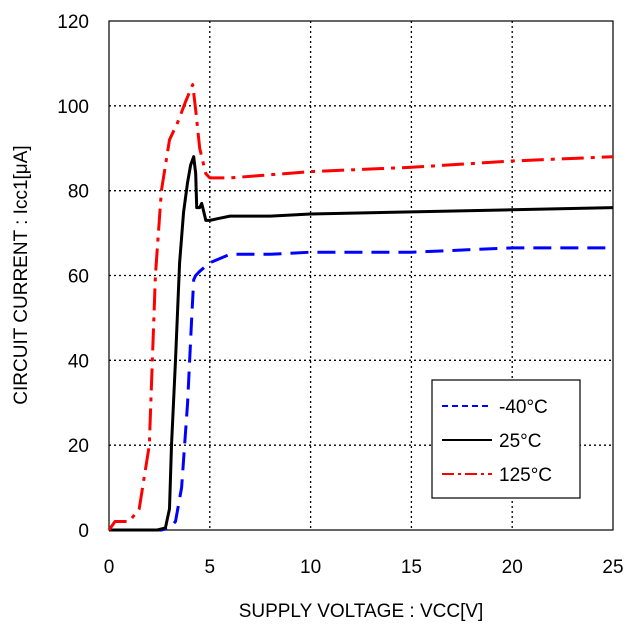  I want to click on y-axis-title: CIRCUIT CURRENT : Icc1[μA], so click(21, 274).